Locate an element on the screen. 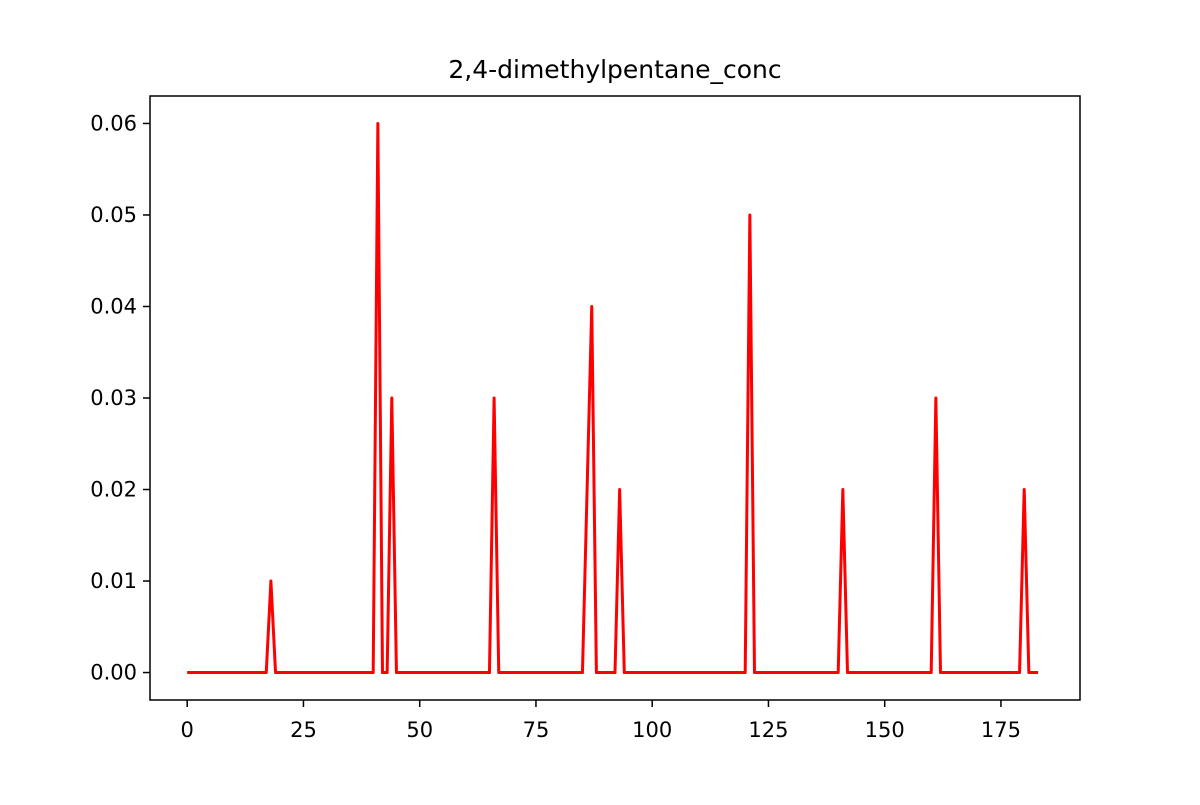 The height and width of the screenshot is (805, 1200). y-tick-label: 0.06 is located at coordinates (113, 123).